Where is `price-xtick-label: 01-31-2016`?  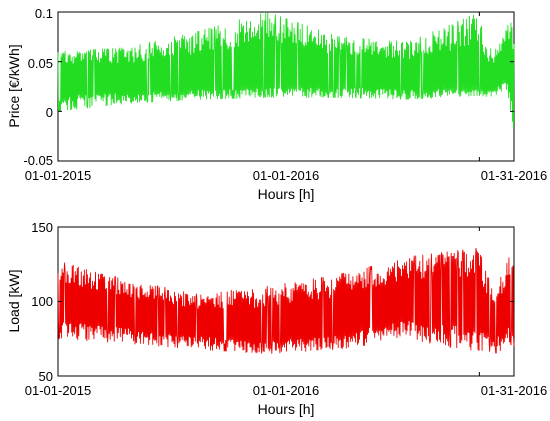 price-xtick-label: 01-31-2016 is located at coordinates (514, 175).